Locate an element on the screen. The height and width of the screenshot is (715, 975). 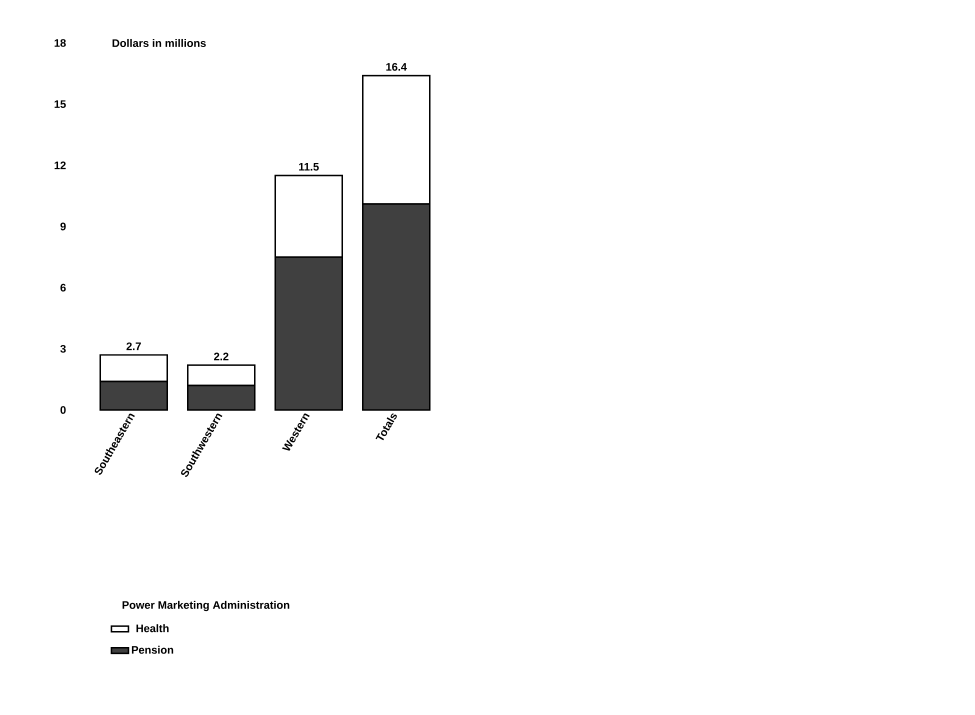
total-label: 2.7 is located at coordinates (133, 346).